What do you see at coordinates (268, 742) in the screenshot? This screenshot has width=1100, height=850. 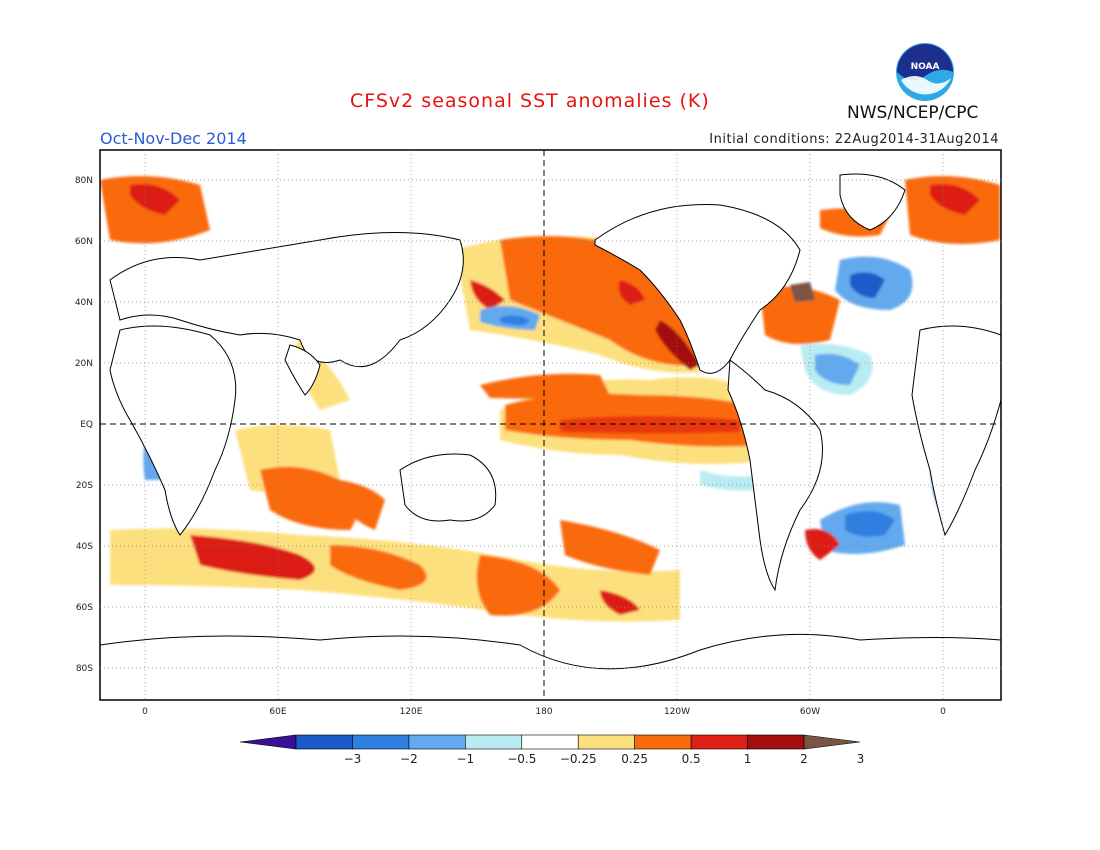 I see `colorbar-min-arrow` at bounding box center [268, 742].